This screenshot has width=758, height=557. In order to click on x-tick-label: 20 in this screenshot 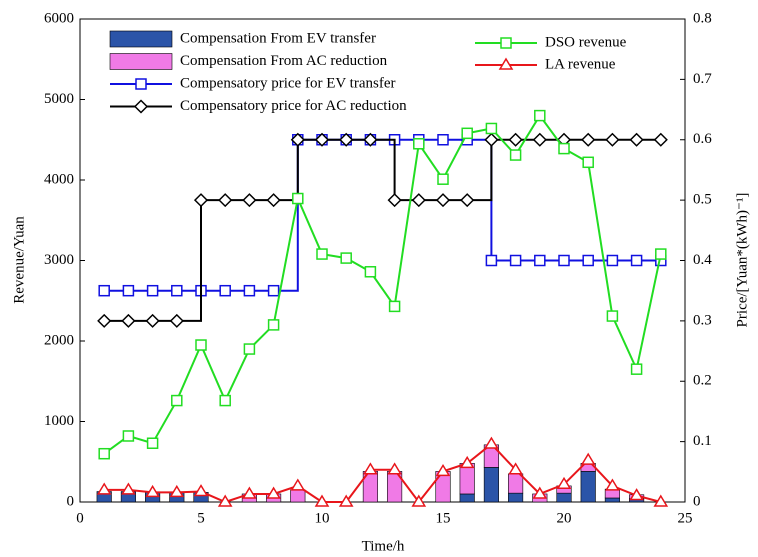, I will do `click(564, 518)`.